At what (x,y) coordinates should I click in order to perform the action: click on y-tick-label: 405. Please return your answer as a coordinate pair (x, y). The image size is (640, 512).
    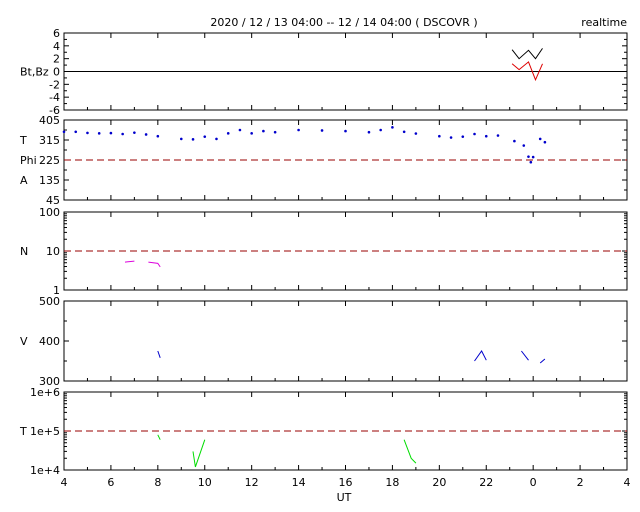
    Looking at the image, I should click on (49, 120).